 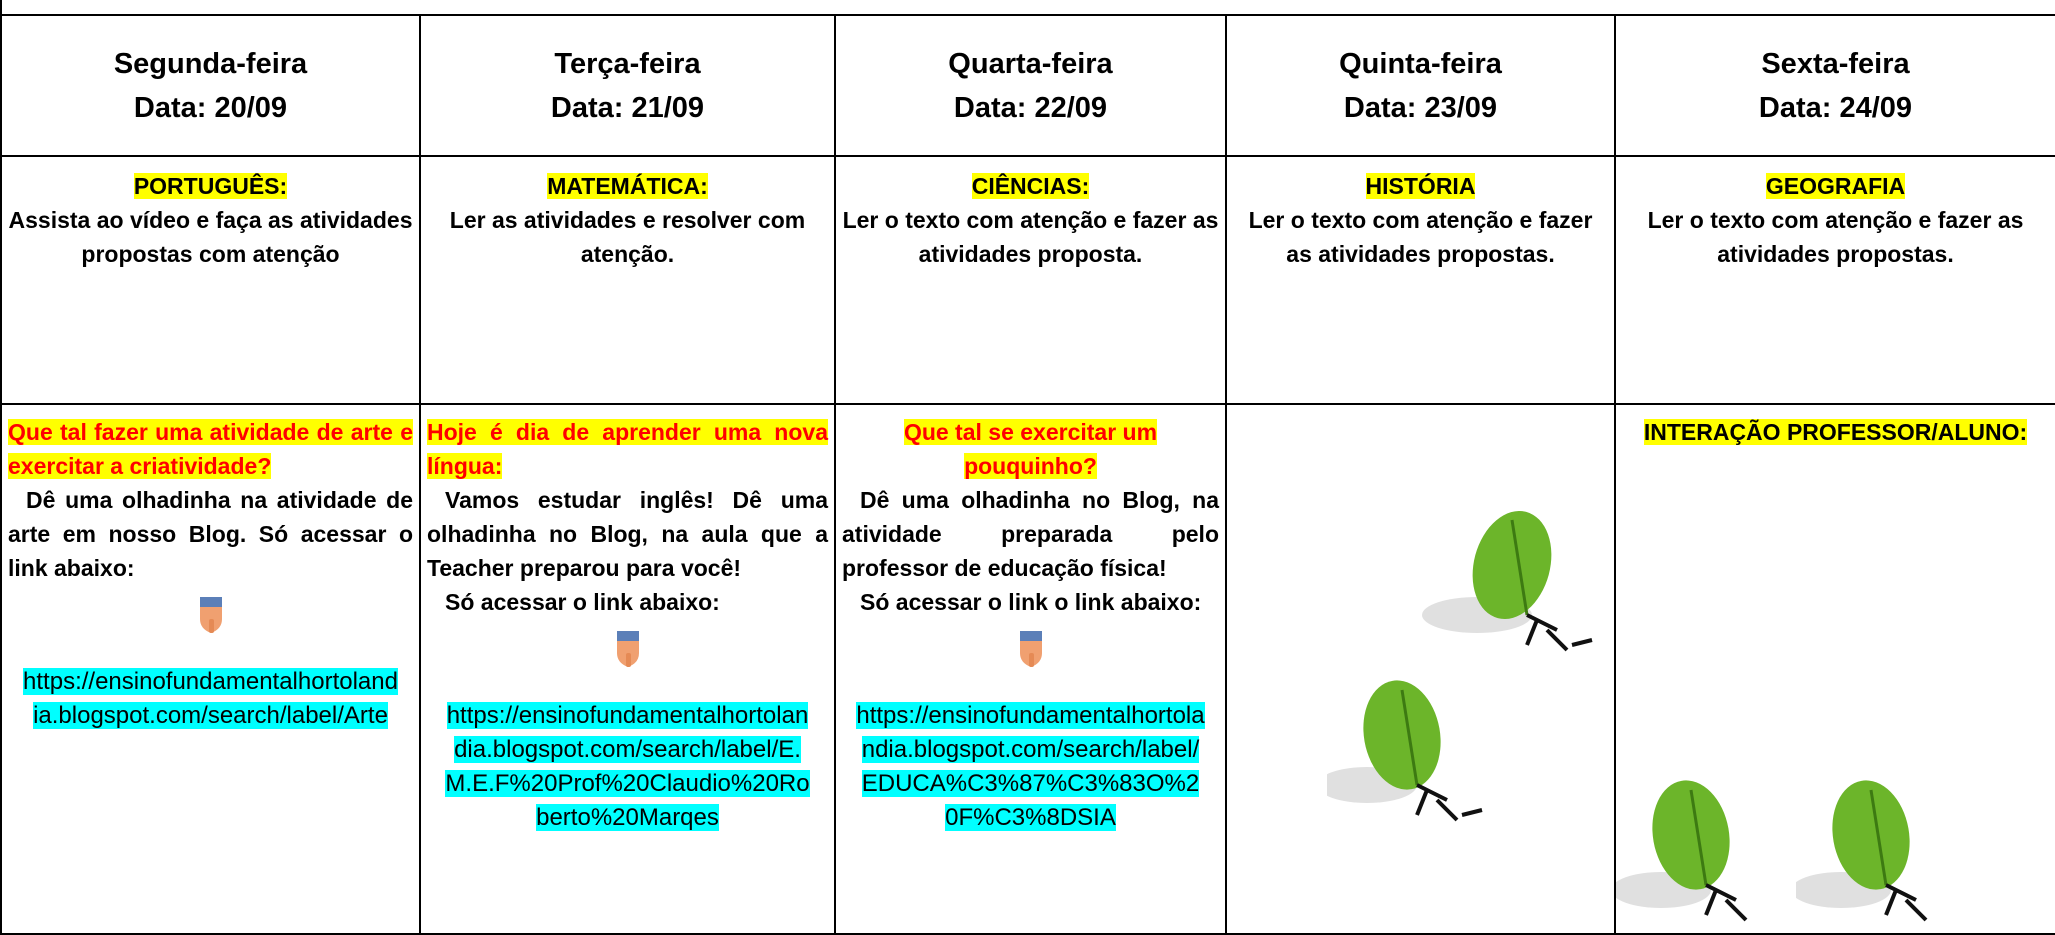 What do you see at coordinates (627, 186) in the screenshot?
I see `subject-name: MATEMÁTICA:` at bounding box center [627, 186].